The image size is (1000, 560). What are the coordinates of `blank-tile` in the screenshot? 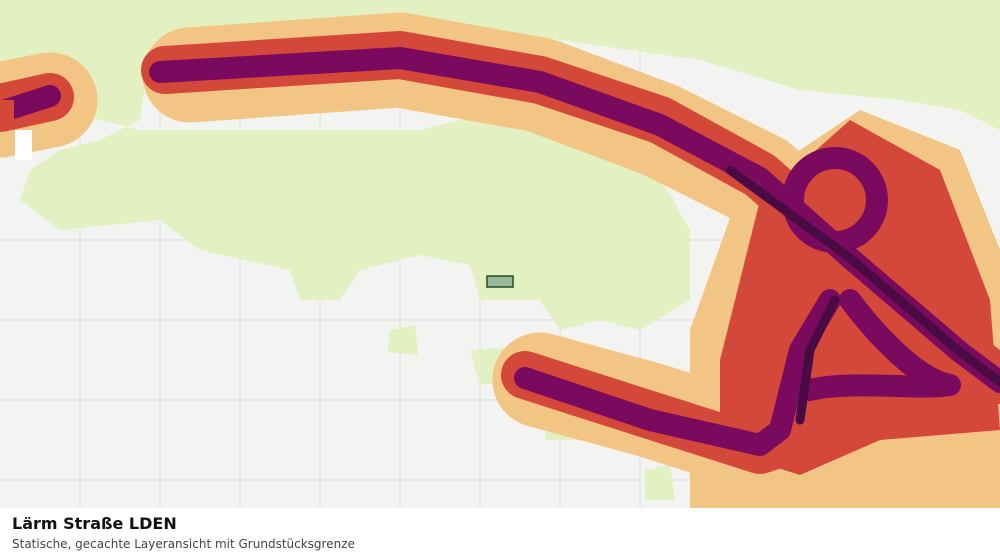 It's located at (23, 145).